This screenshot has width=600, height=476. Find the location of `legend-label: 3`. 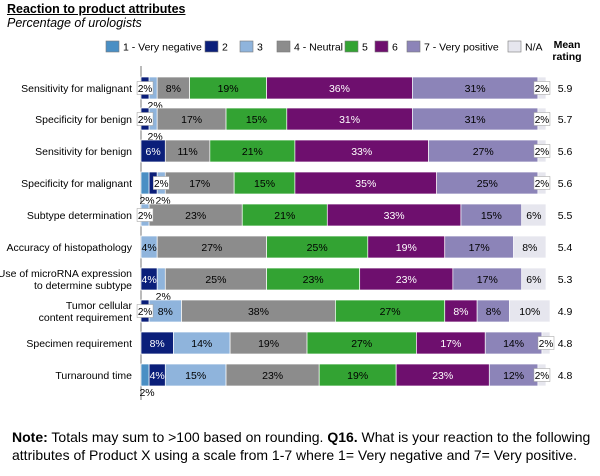

legend-label: 3 is located at coordinates (260, 48).